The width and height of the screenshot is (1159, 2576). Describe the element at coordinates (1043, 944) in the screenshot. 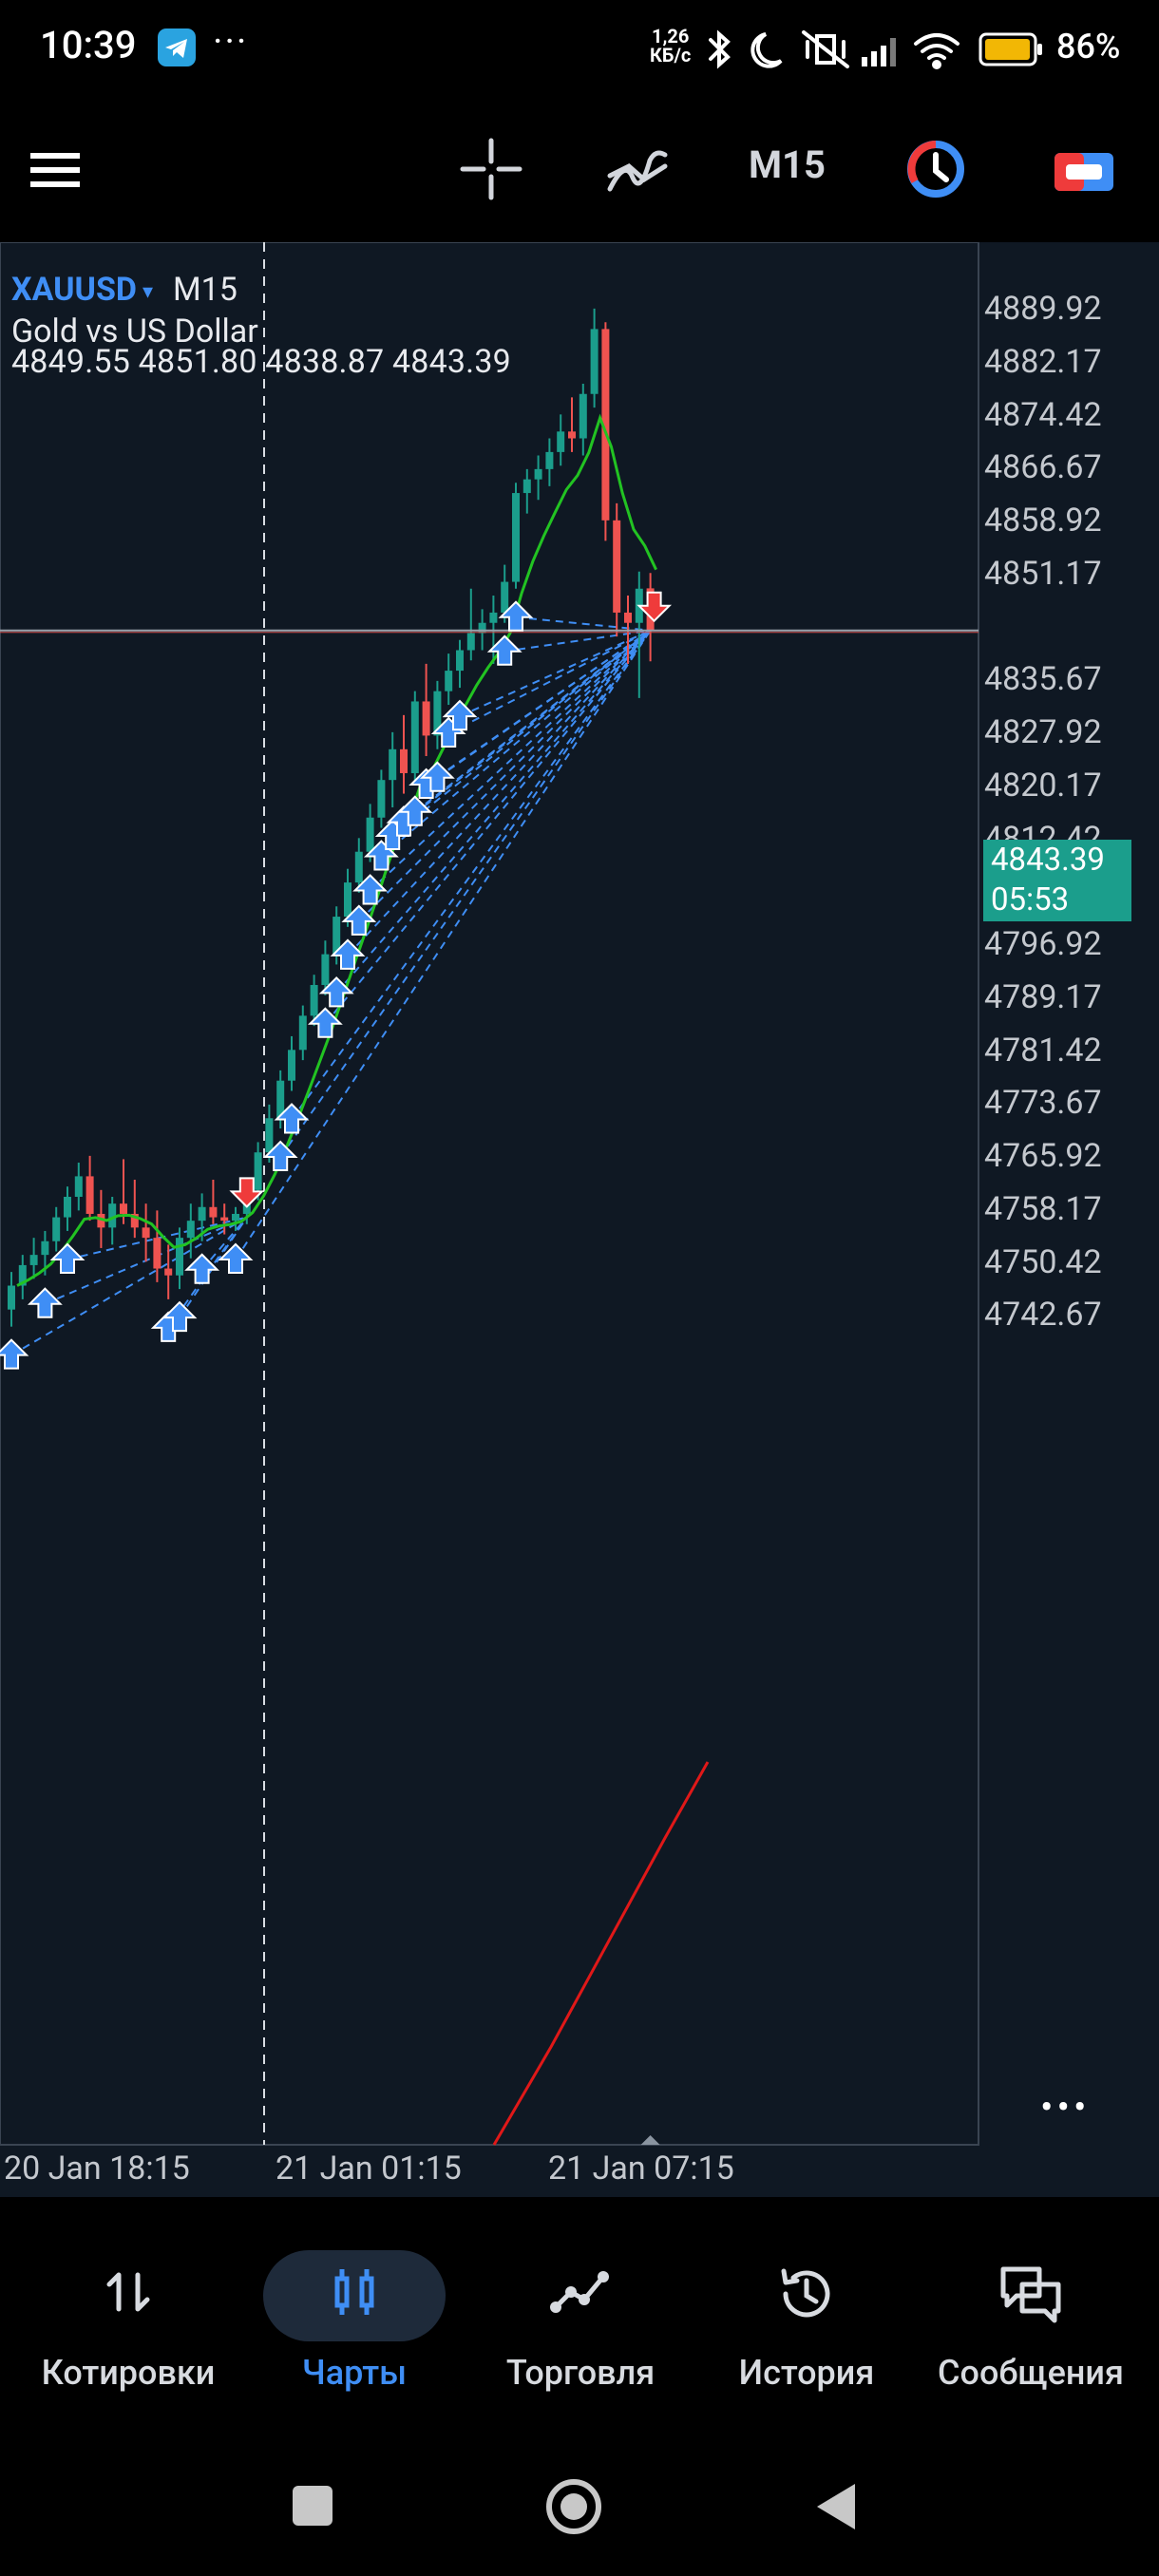

I see `price-axis-label: 4796.92` at that location.